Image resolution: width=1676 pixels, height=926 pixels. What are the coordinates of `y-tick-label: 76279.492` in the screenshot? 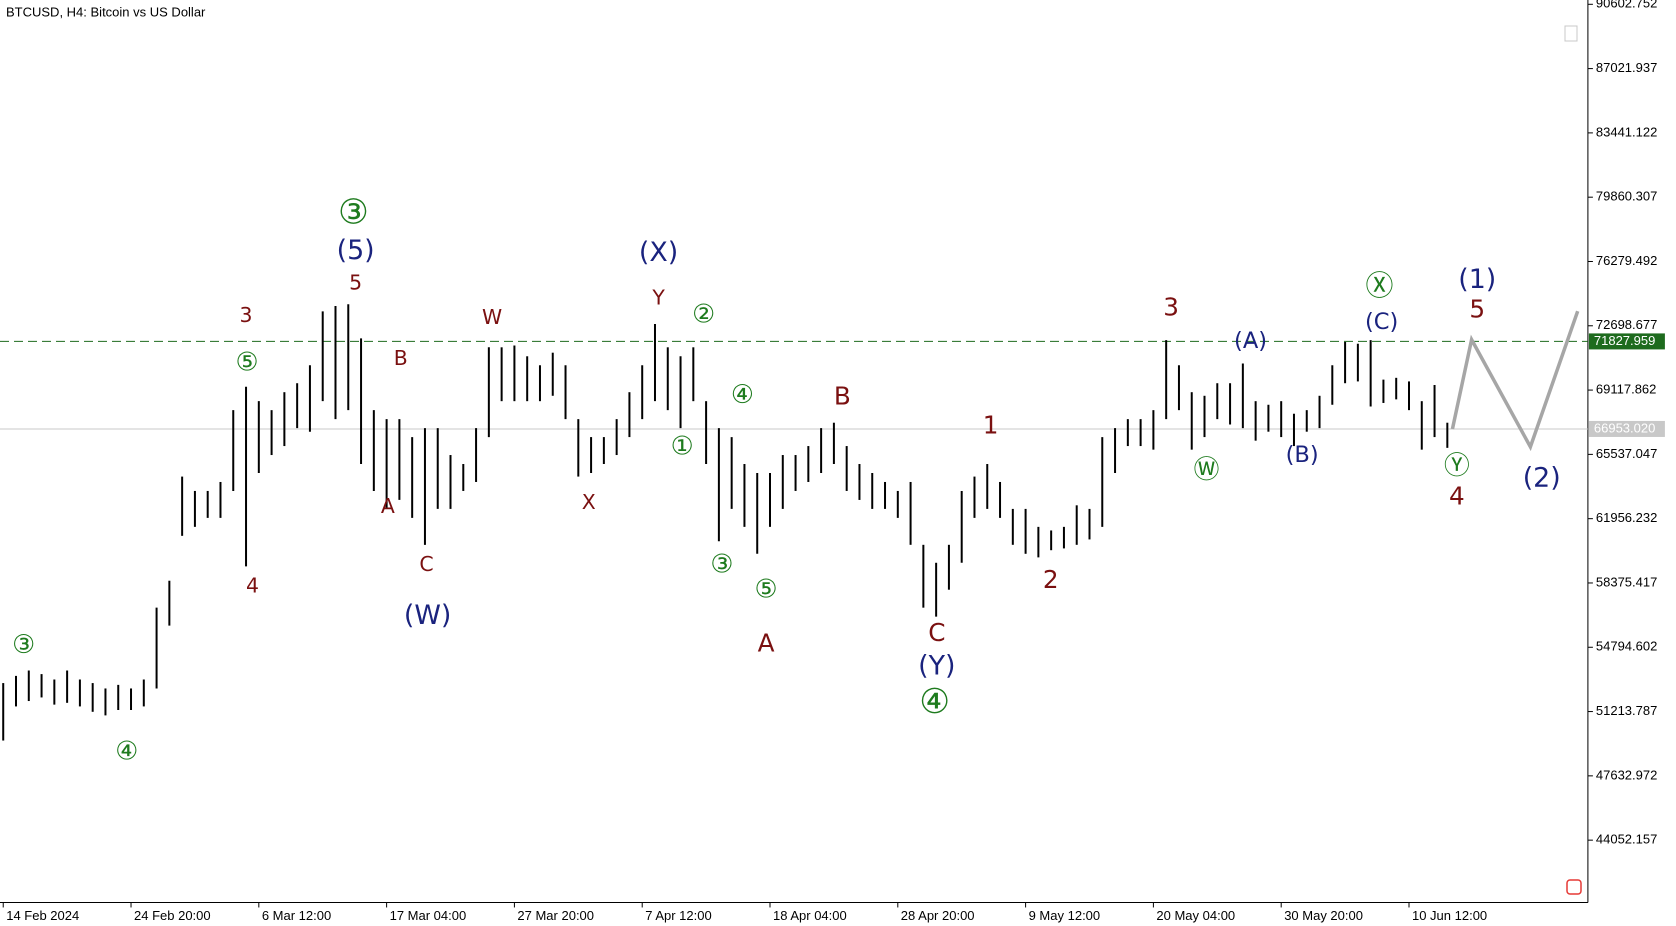 It's located at (1626, 260).